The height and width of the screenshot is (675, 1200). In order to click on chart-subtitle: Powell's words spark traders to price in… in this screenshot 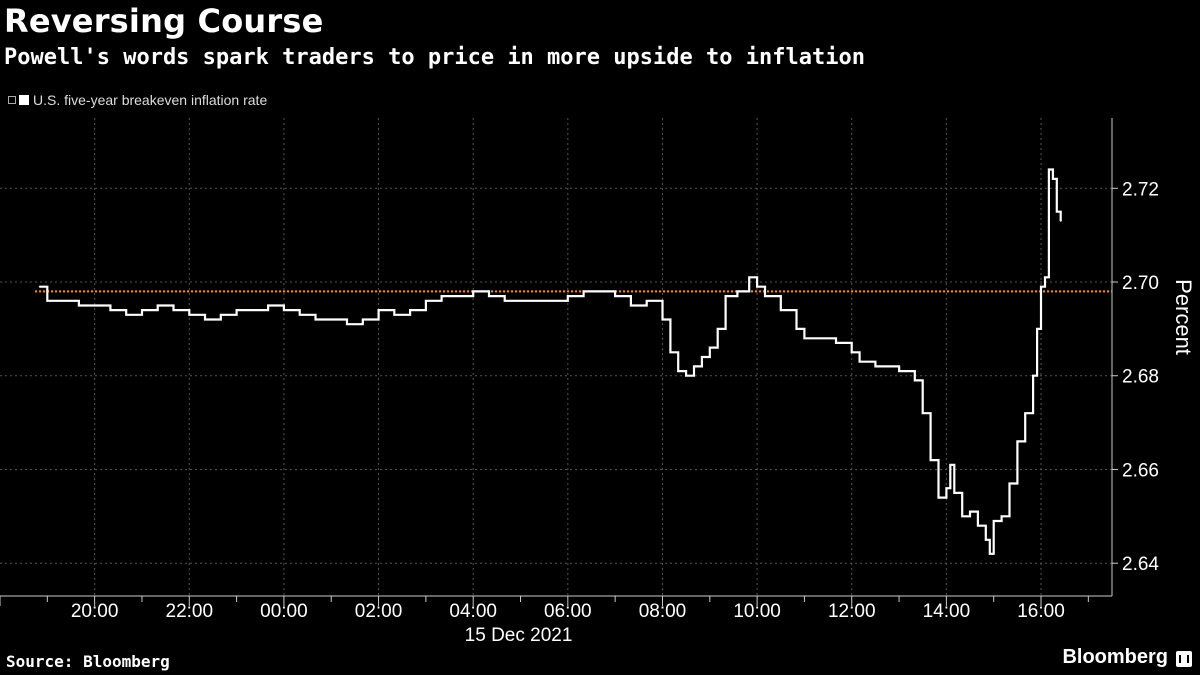, I will do `click(434, 57)`.